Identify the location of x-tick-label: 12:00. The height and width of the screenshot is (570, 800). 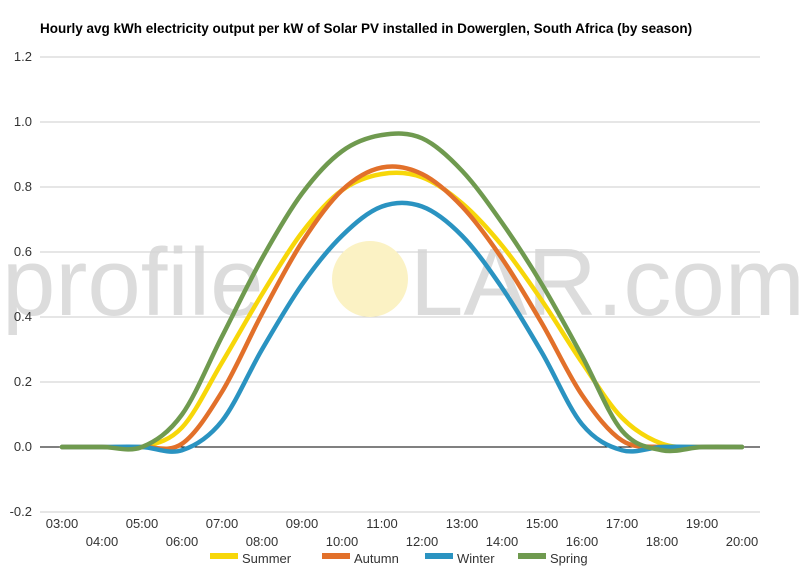
(422, 541).